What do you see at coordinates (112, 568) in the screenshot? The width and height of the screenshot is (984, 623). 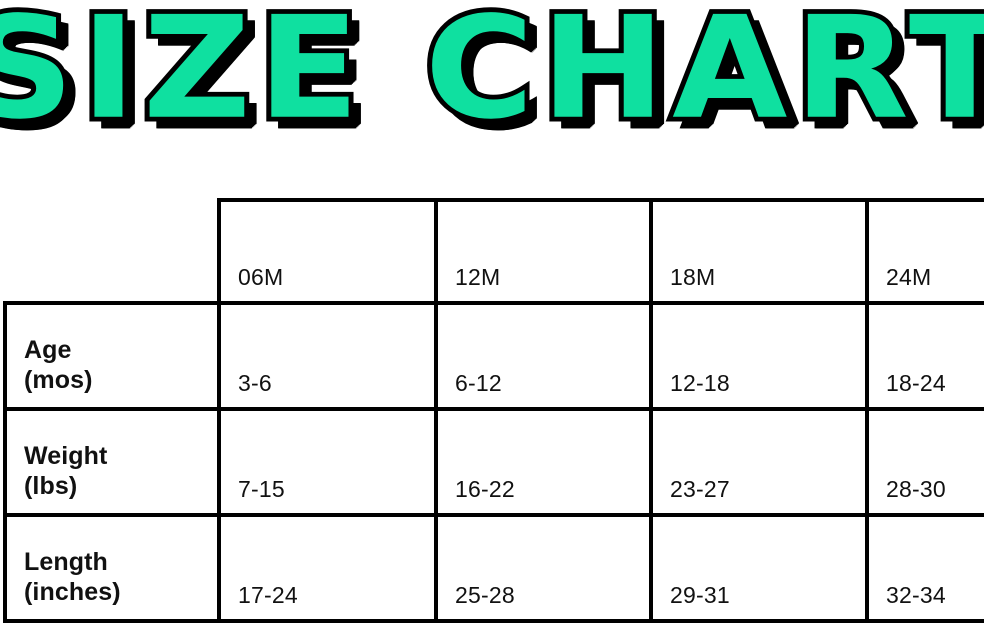 I see `row-label-length: Length (inches)` at bounding box center [112, 568].